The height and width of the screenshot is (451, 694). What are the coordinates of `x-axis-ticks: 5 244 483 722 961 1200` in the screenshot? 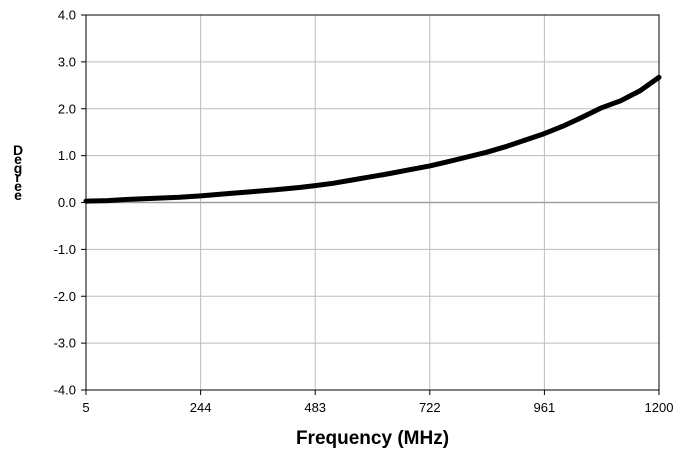 It's located at (377, 402).